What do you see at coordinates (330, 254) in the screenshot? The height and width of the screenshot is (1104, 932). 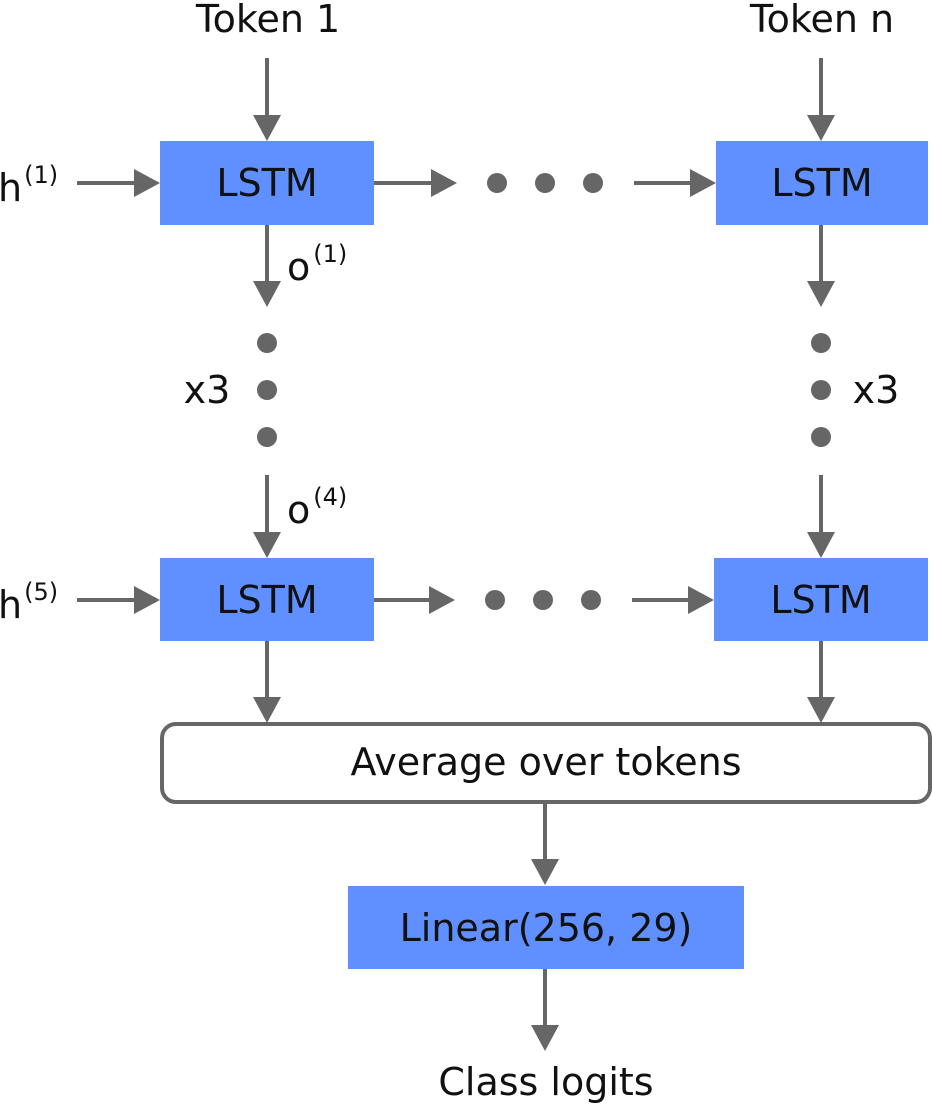 I see `output-first-sup: (1)` at bounding box center [330, 254].